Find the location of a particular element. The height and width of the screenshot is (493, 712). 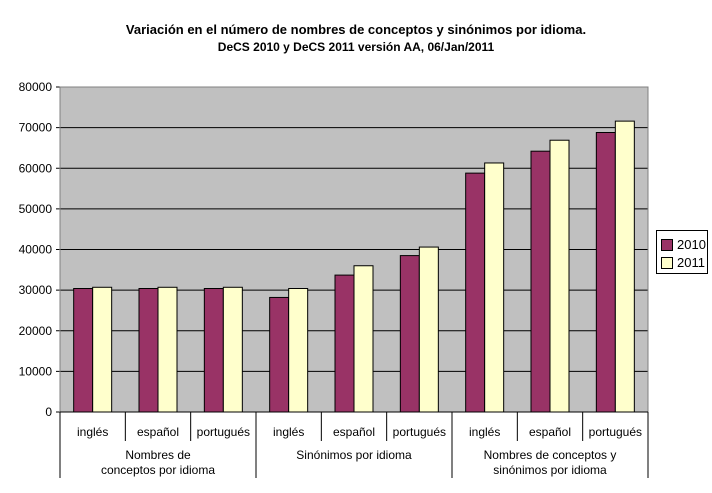

y-tick-label: 0 is located at coordinates (48, 412).